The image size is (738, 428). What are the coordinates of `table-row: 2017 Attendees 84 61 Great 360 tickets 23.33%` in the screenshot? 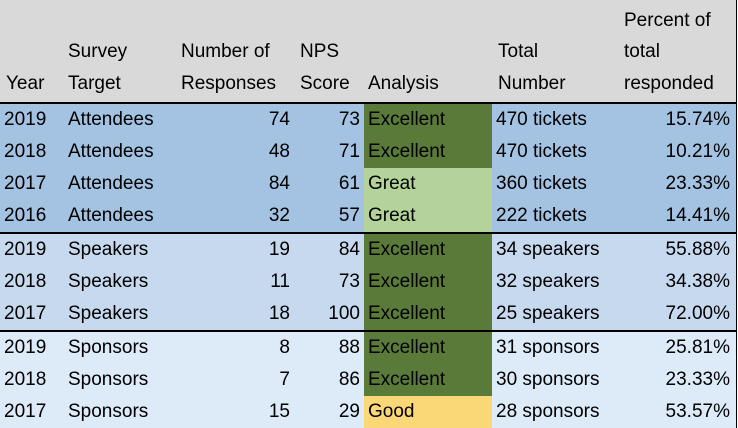 It's located at (368, 184).